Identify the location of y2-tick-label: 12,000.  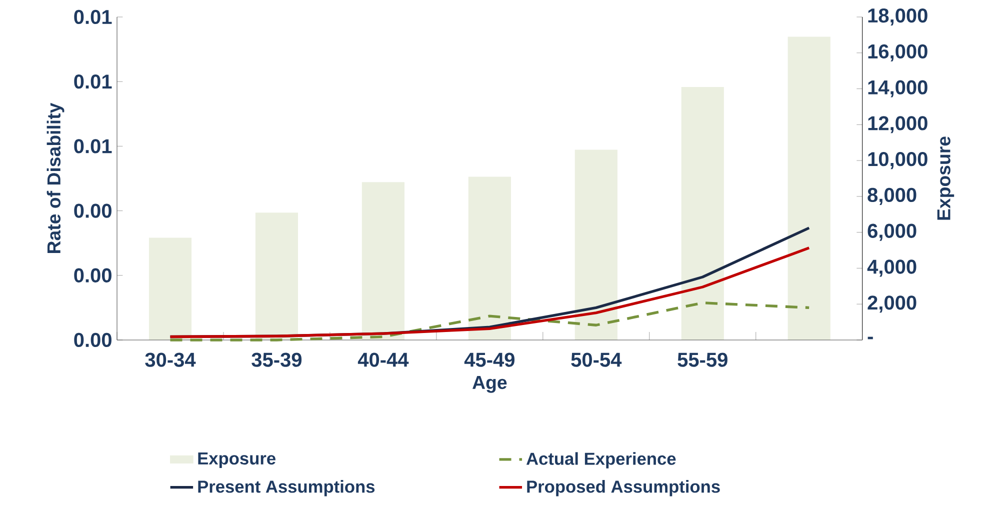
(898, 125).